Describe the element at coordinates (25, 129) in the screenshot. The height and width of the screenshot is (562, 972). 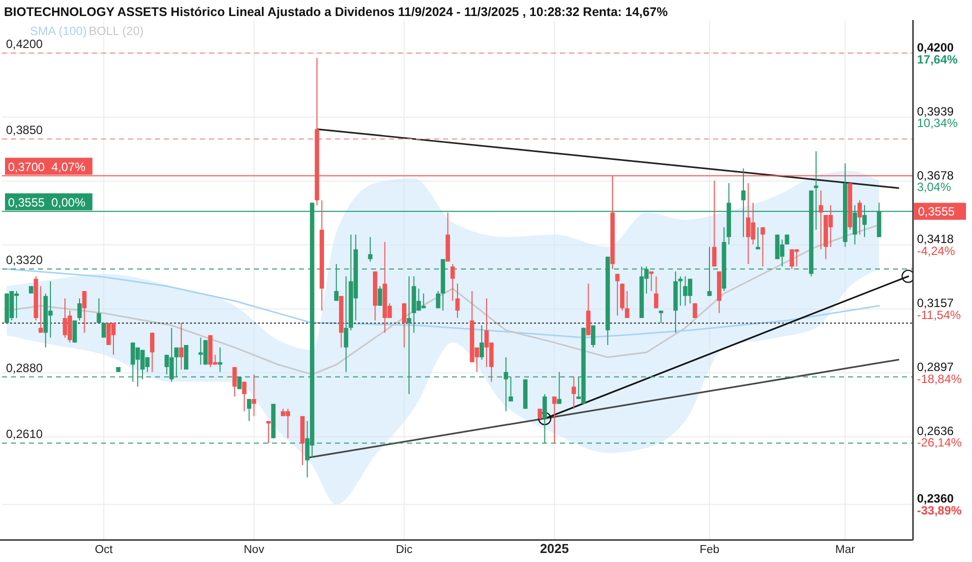
I see `ref-line-label: 0,3850` at that location.